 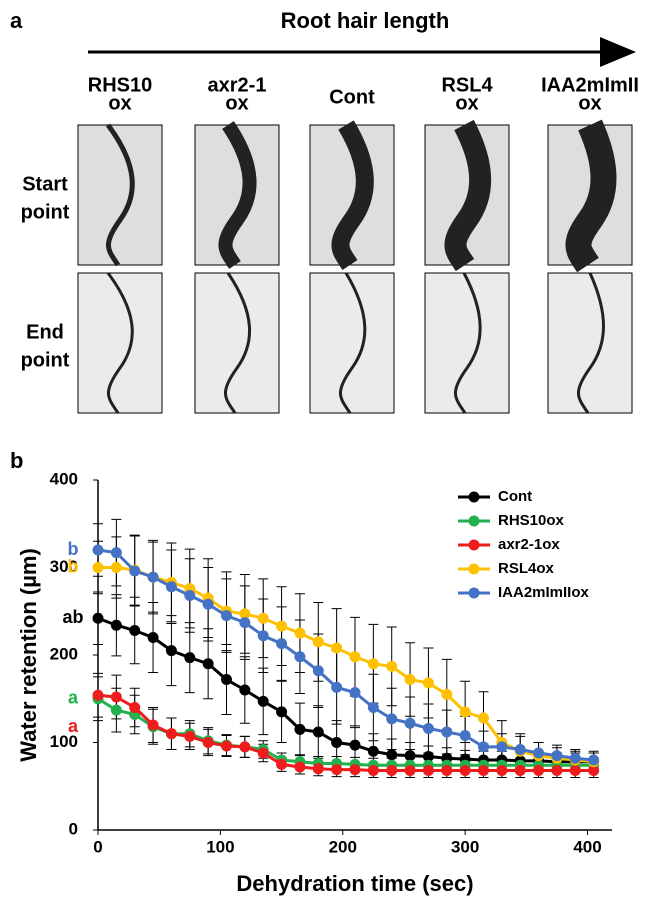 What do you see at coordinates (354, 883) in the screenshot?
I see `x-axis-title: Dehydration time (sec)` at bounding box center [354, 883].